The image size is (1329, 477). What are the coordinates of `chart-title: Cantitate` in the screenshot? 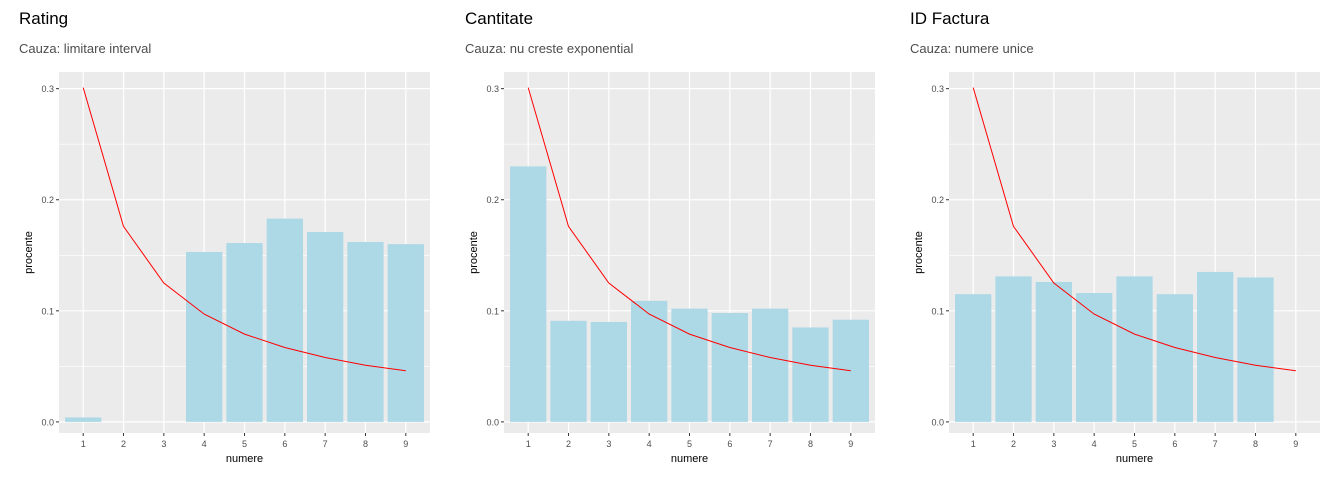 It's located at (499, 18).